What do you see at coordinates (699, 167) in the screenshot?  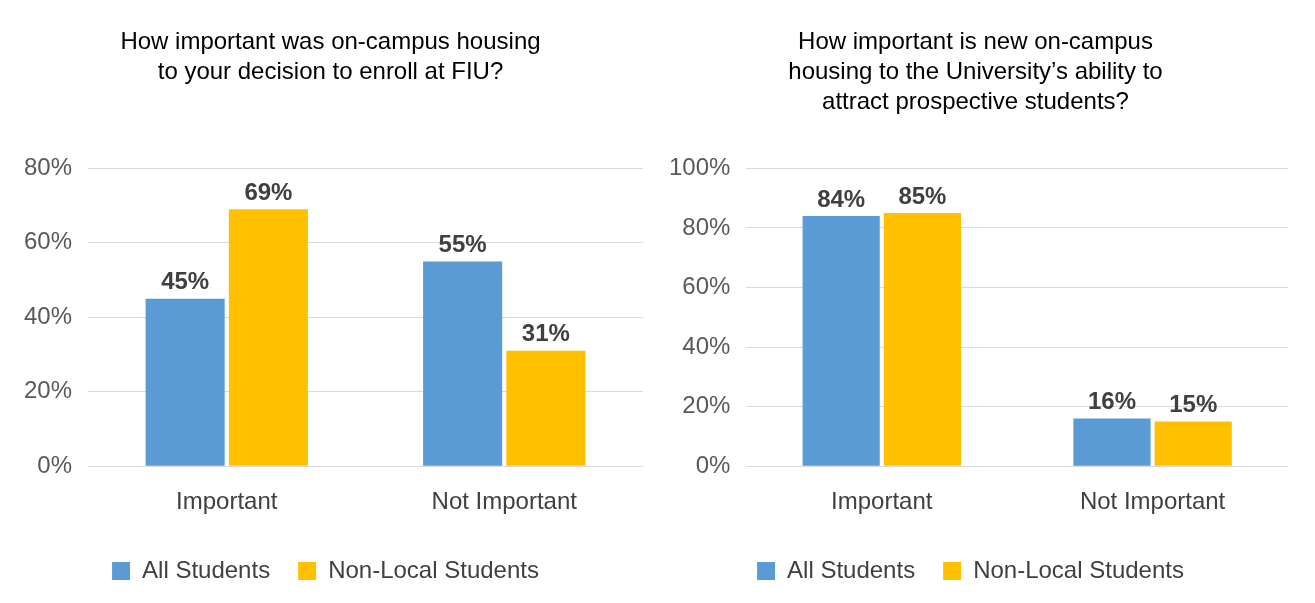 I see `y-tick-label: 100%` at bounding box center [699, 167].